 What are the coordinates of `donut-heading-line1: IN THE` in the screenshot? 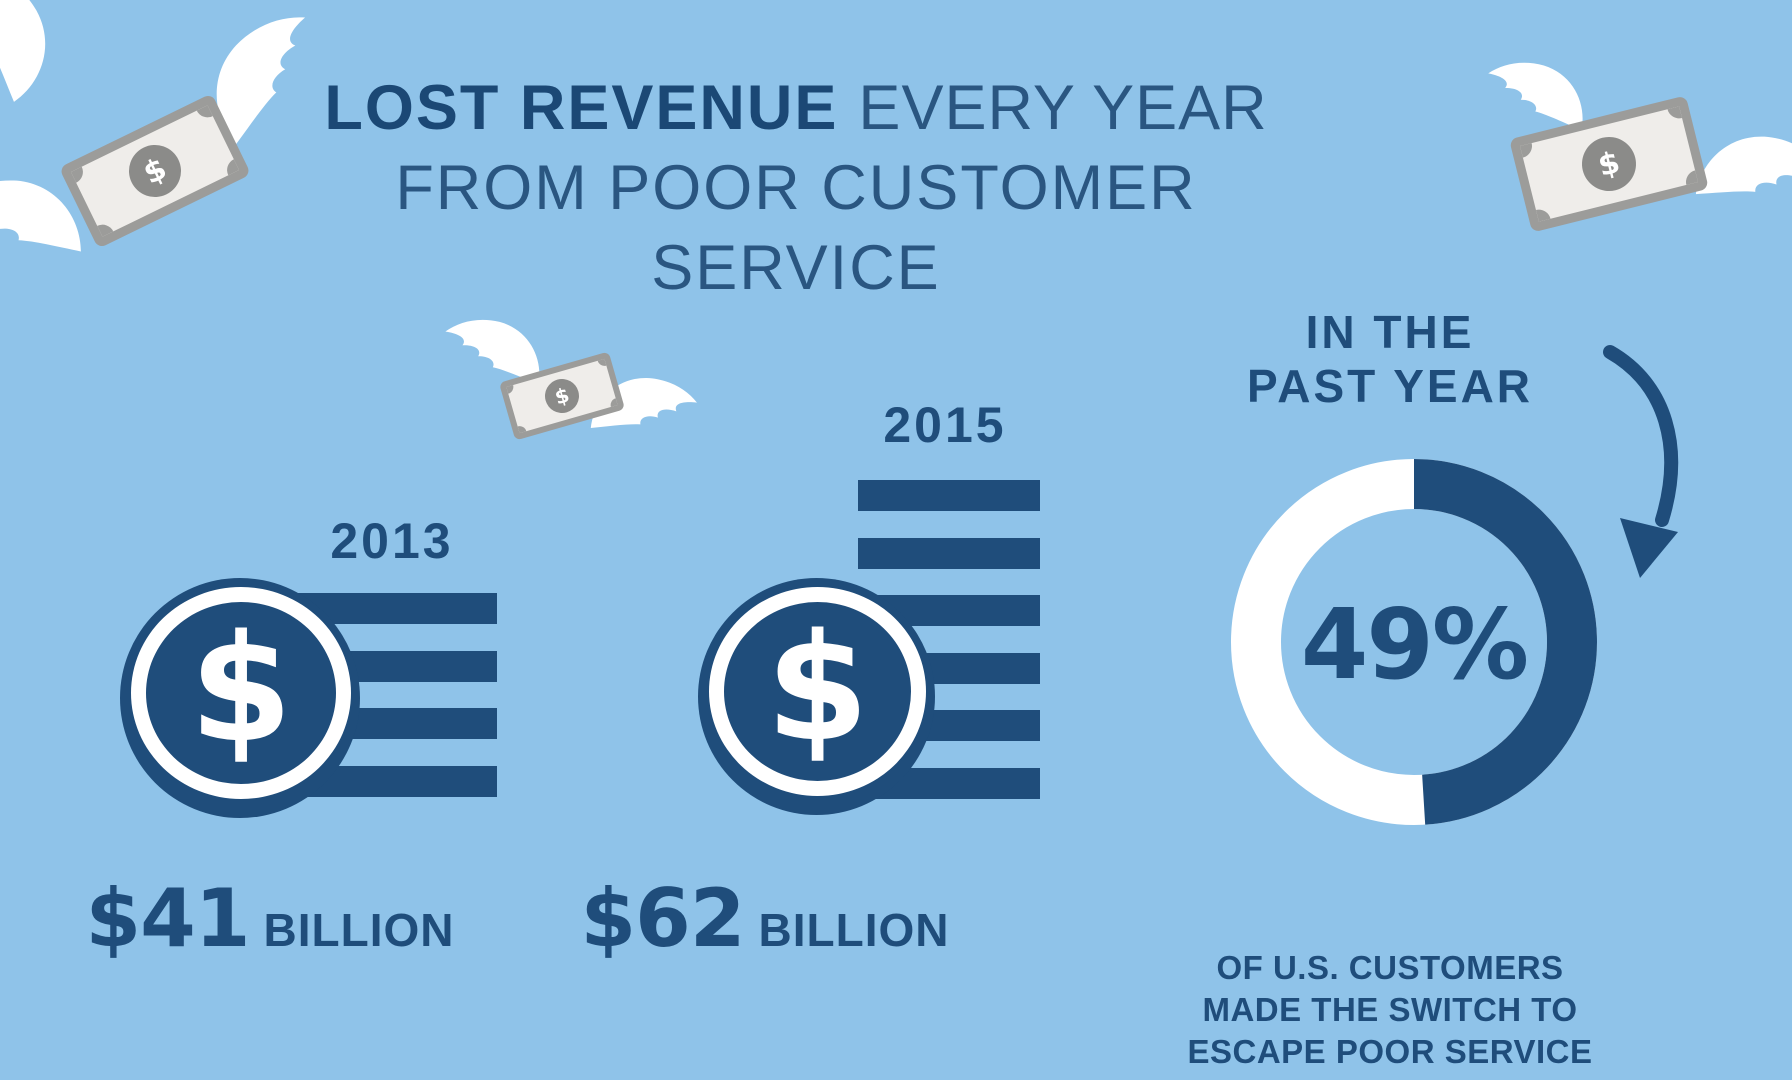 It's located at (1390, 332).